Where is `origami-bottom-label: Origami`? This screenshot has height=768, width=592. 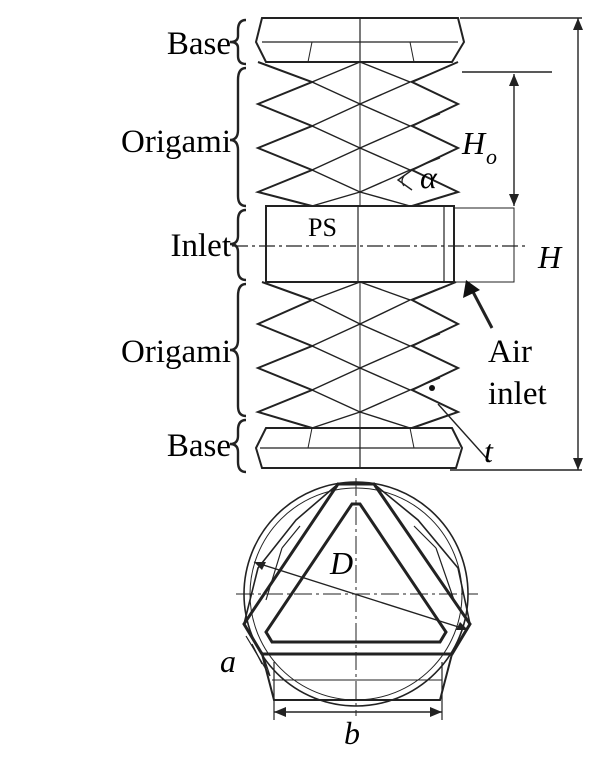
origami-bottom-label: Origami is located at coordinates (176, 352).